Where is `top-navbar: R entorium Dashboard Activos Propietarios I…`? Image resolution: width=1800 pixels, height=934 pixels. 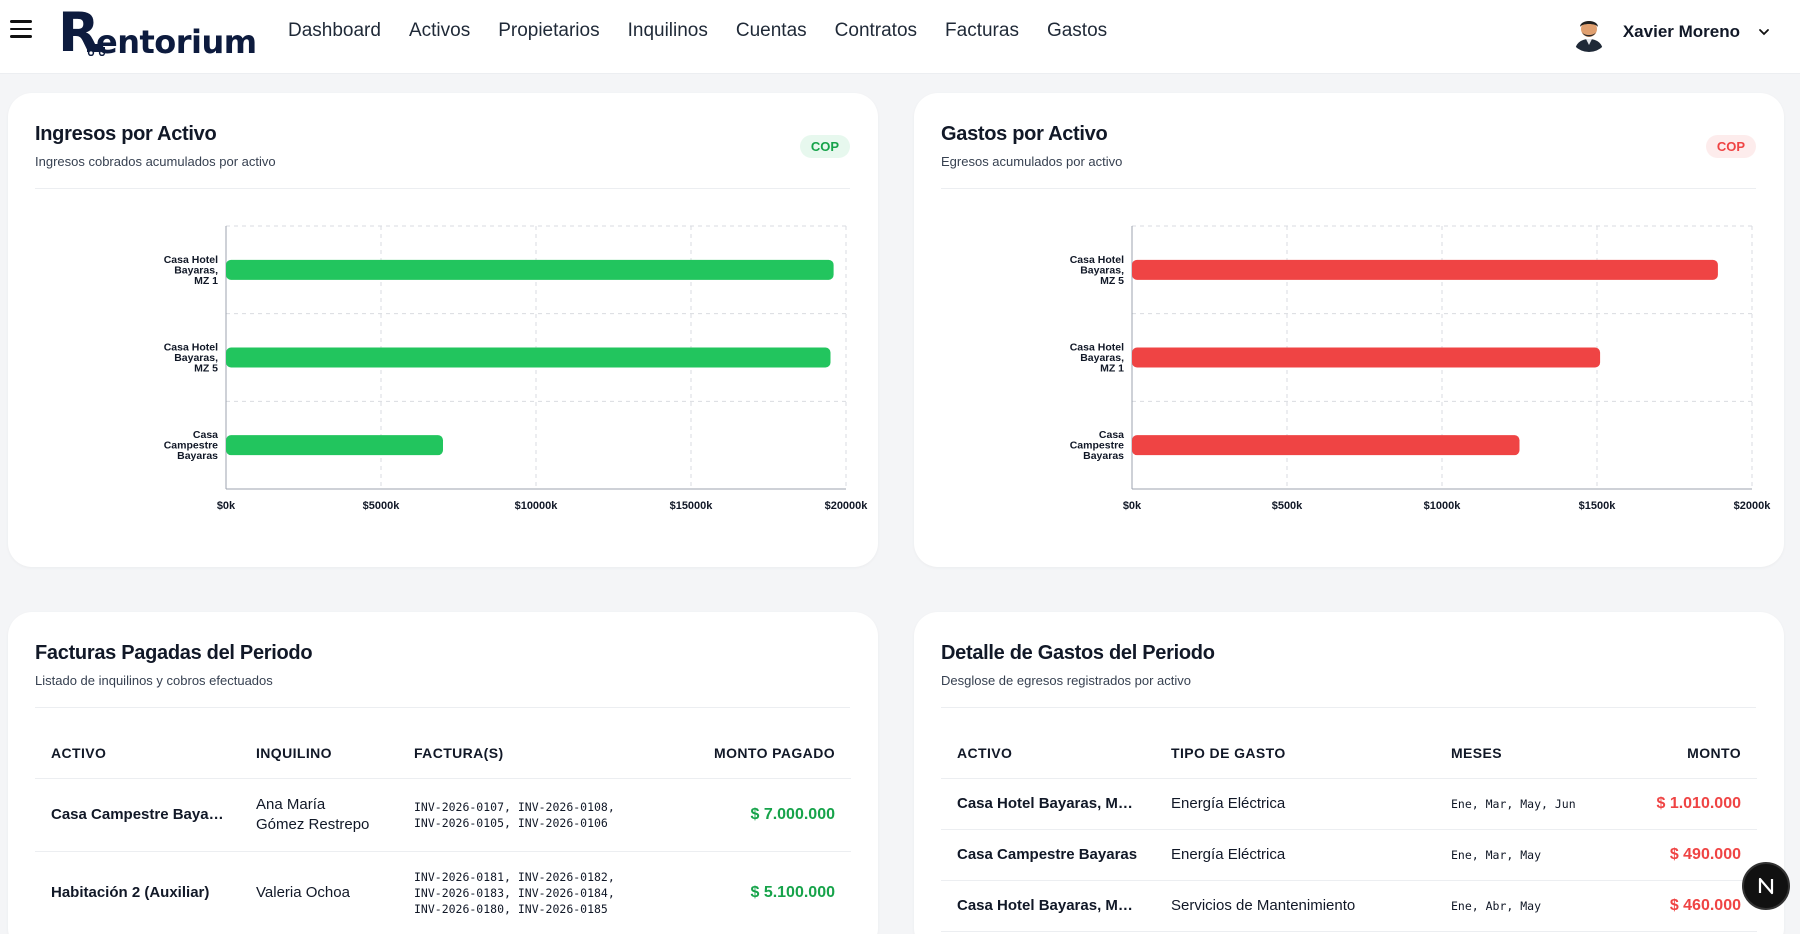
top-navbar: R entorium Dashboard Activos Propietarios I… is located at coordinates (900, 37).